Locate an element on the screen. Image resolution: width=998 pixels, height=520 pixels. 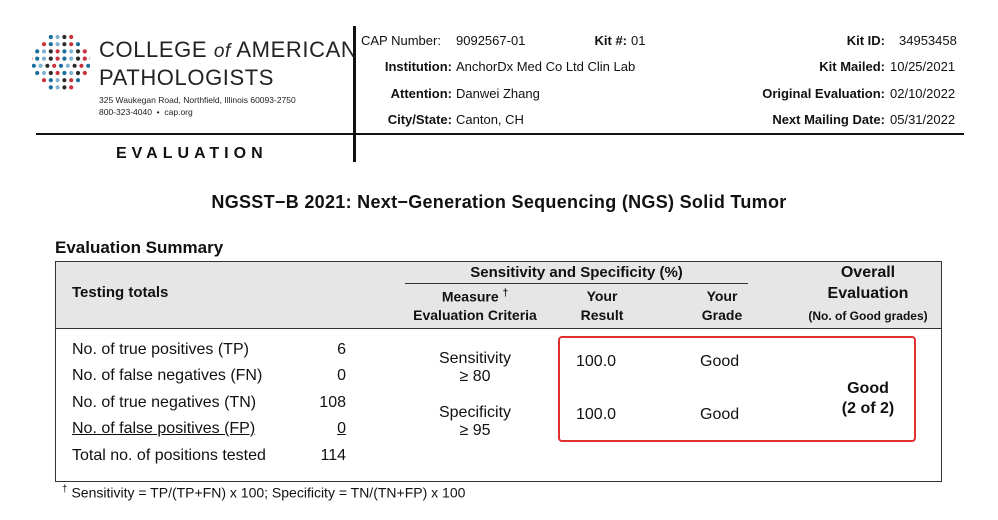
logo-contact: 800-323-4040 • cap.org is located at coordinates (146, 112).